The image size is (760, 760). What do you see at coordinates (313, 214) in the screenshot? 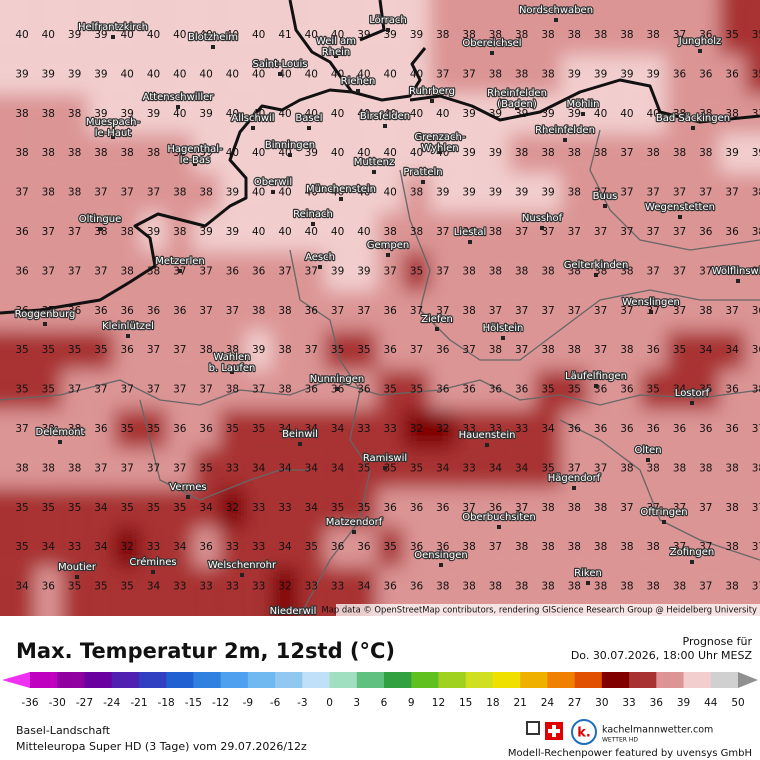
I see `place-label: Reinach` at bounding box center [313, 214].